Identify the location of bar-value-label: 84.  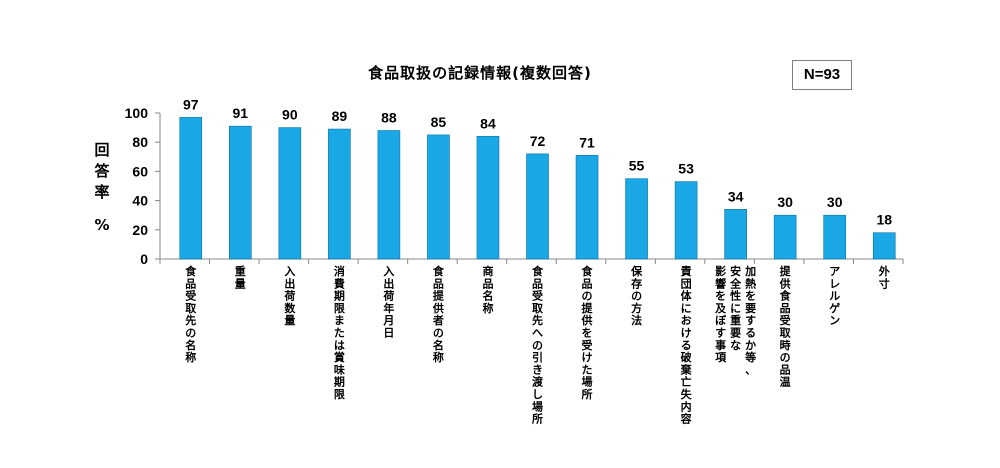
(488, 123).